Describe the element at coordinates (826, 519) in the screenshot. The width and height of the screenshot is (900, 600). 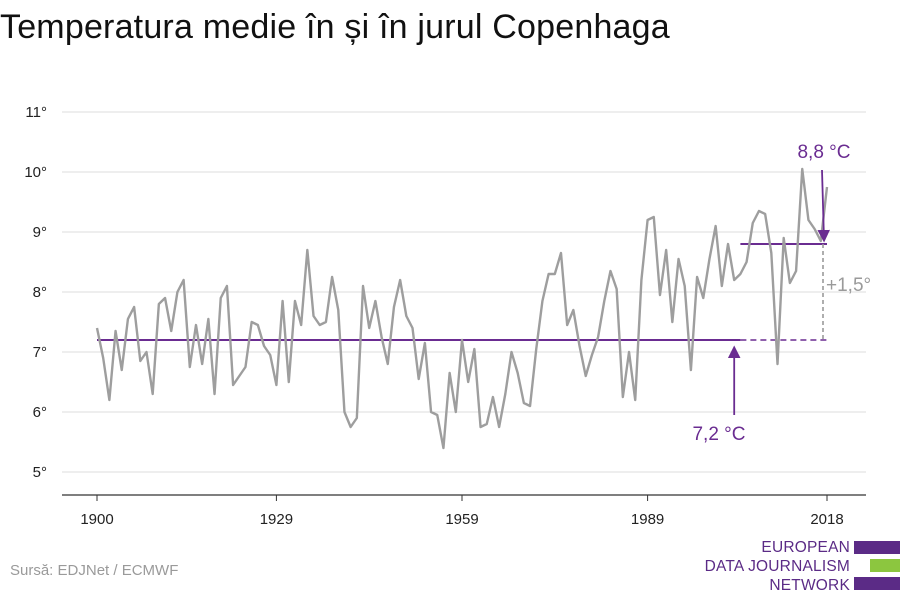
I see `x-tick-label: 2018` at that location.